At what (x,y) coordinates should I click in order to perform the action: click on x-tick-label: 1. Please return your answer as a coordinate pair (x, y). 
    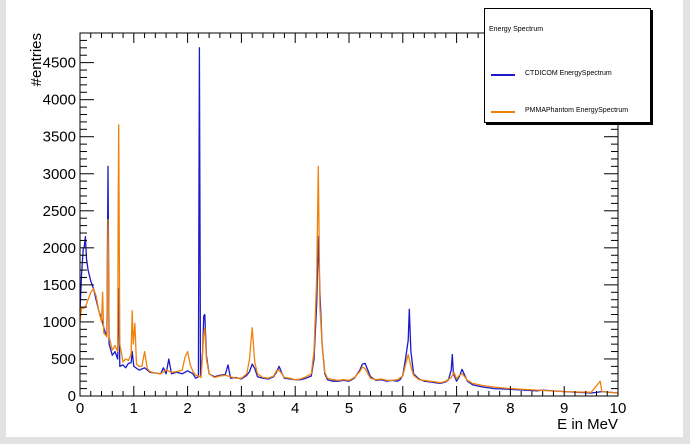
    Looking at the image, I should click on (134, 408).